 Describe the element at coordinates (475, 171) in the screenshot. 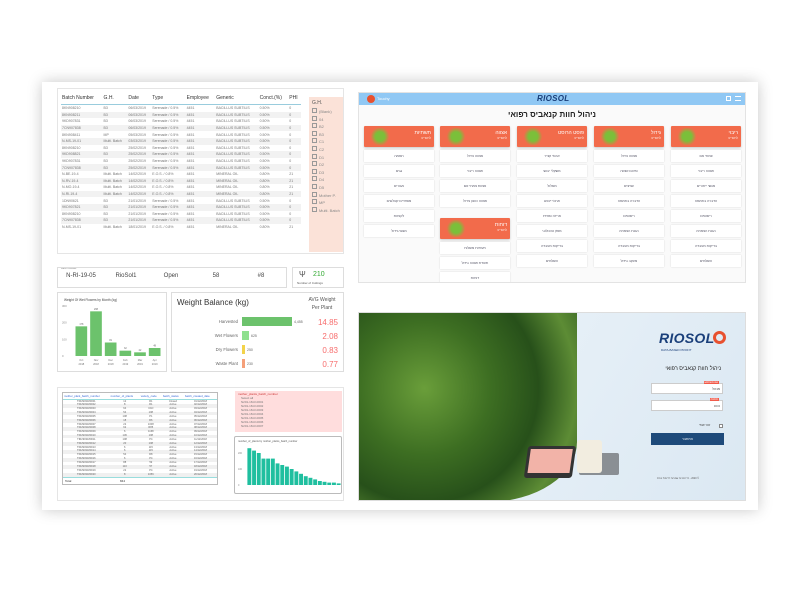

I see `menu-item: אצווה ריבוי` at that location.